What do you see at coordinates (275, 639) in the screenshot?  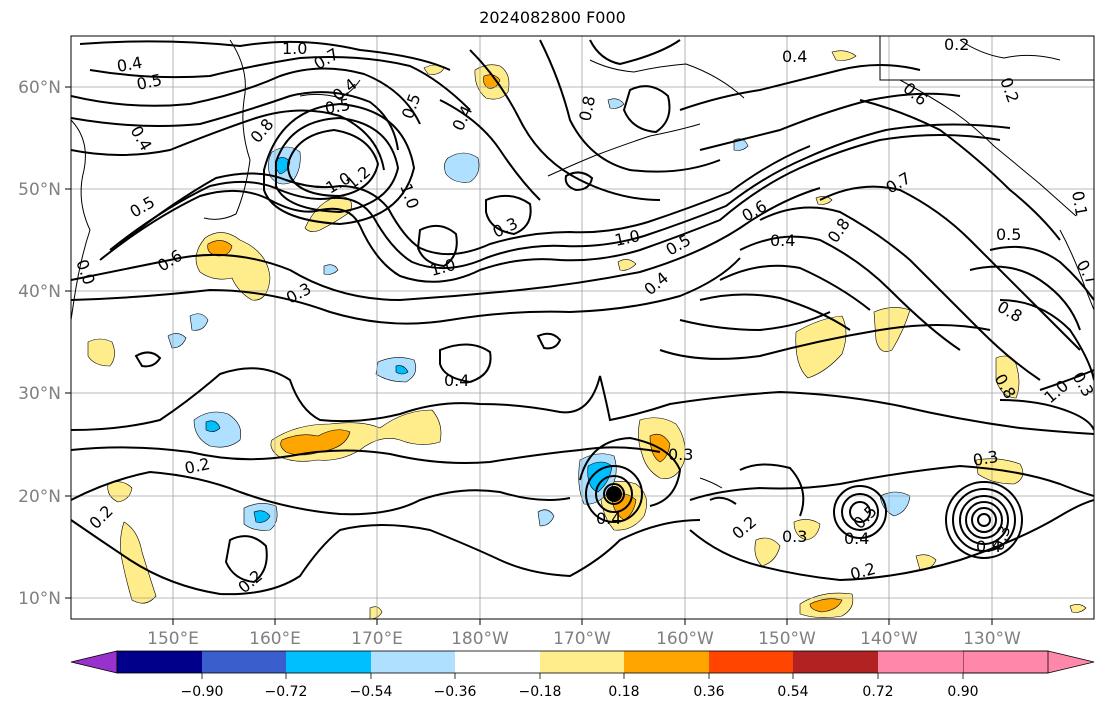 I see `lon-label: 160°E` at bounding box center [275, 639].